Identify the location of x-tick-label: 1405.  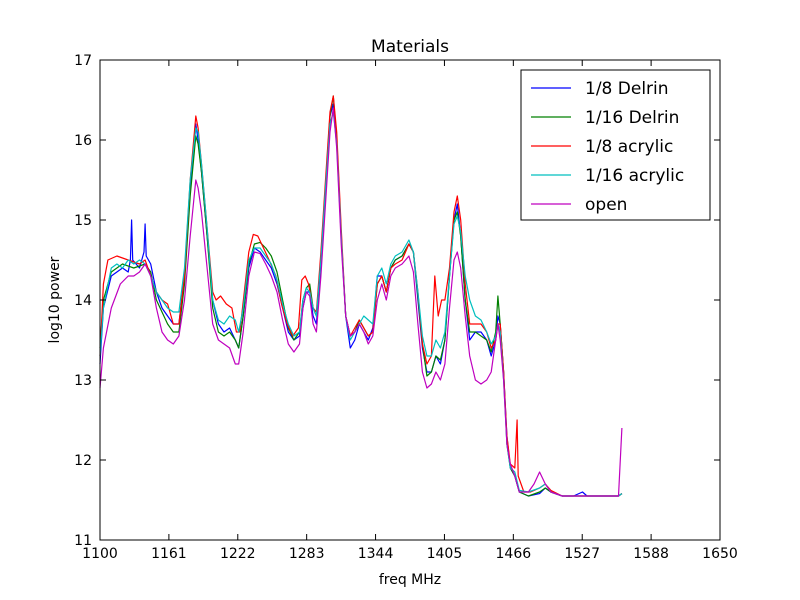
(445, 554).